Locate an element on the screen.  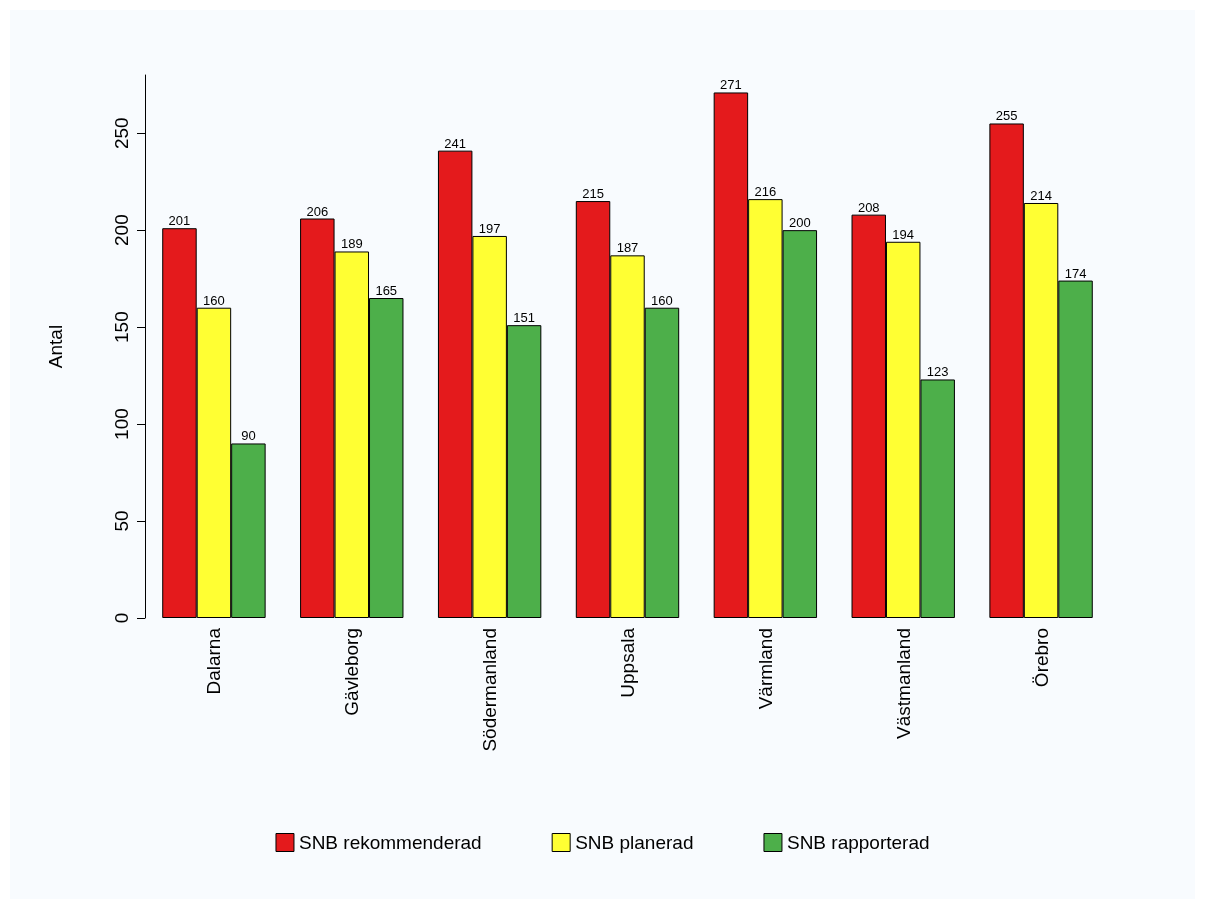
data-label: 215 is located at coordinates (593, 194).